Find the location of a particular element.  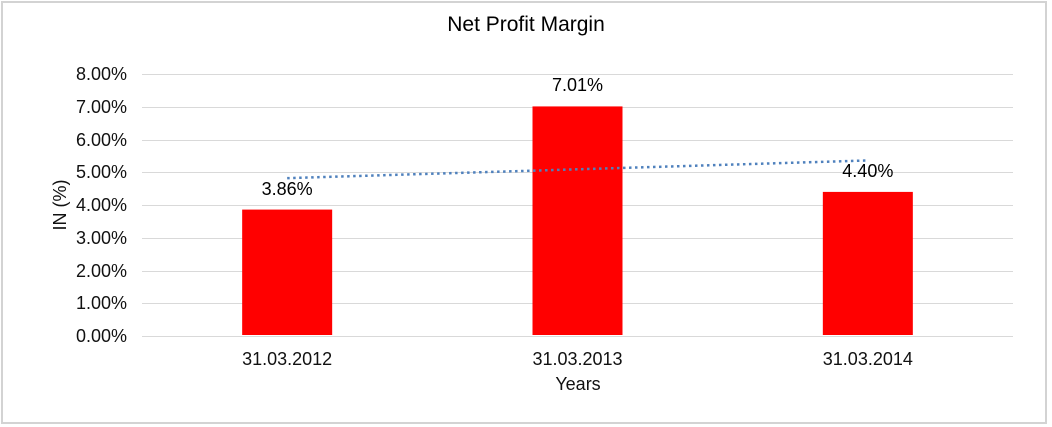

data-label: 4.40% is located at coordinates (868, 170).